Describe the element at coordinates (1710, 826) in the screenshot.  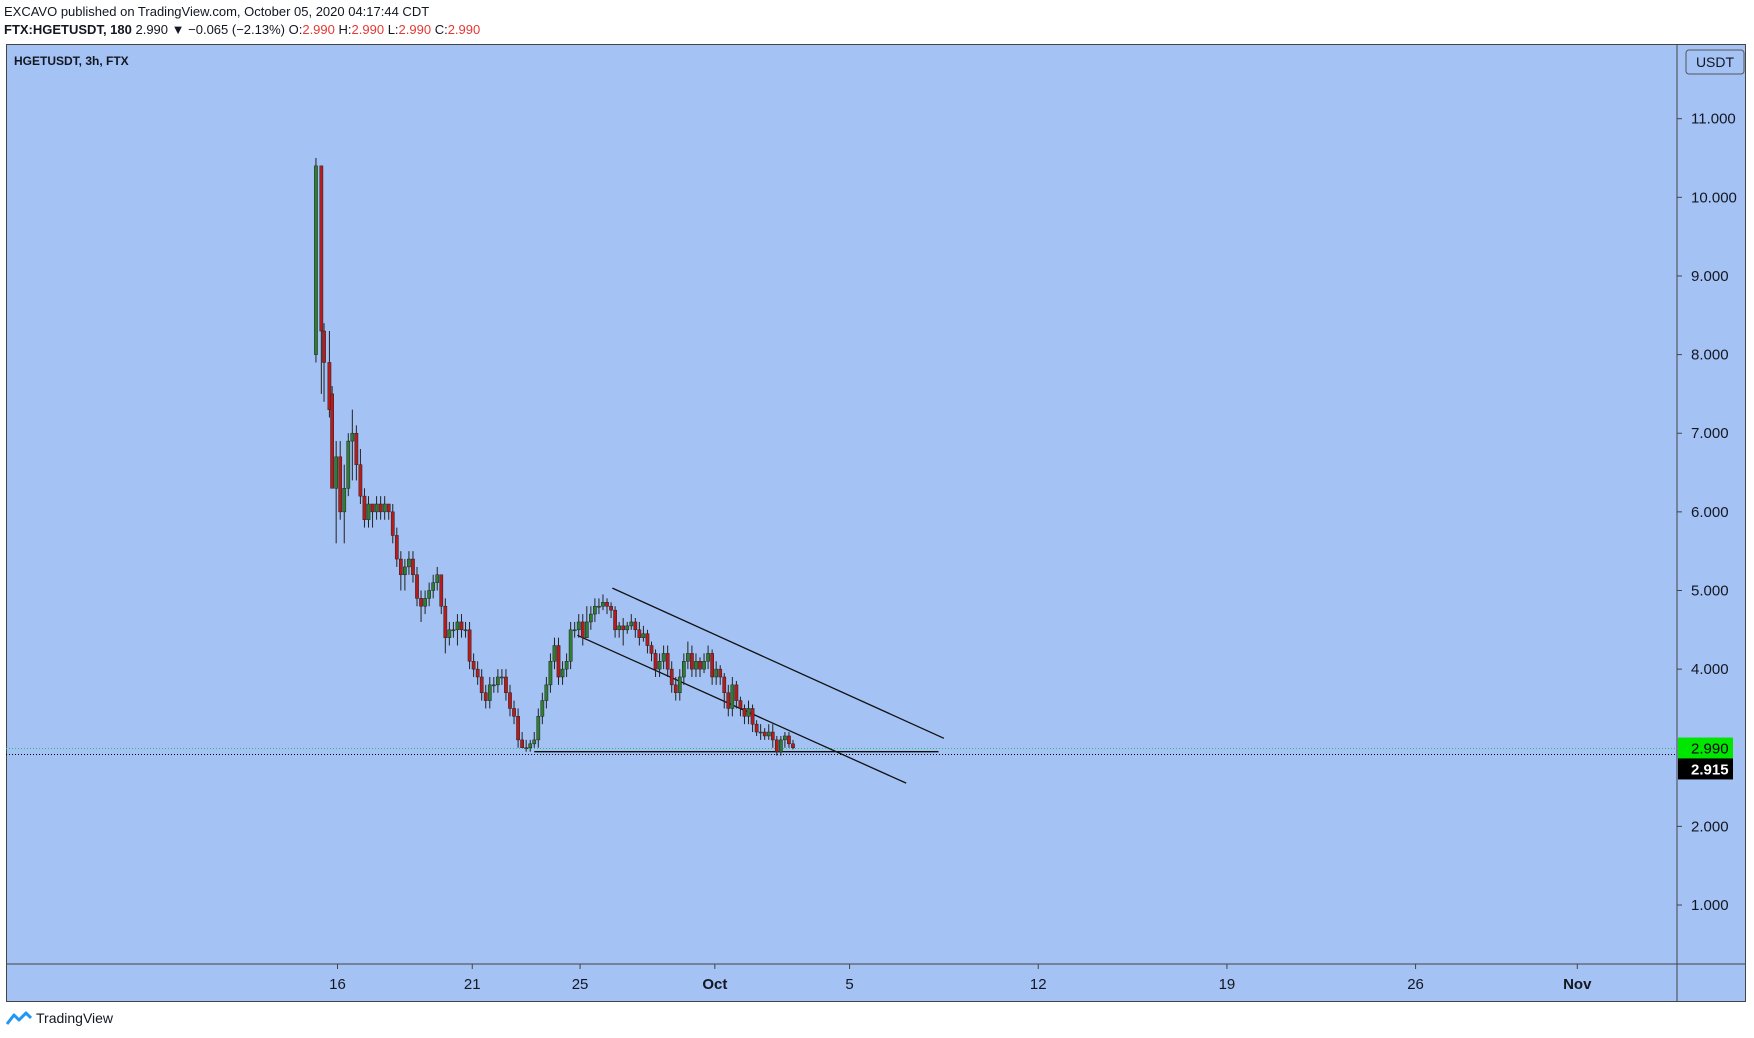
I see `y-tick-label: 2.000` at that location.